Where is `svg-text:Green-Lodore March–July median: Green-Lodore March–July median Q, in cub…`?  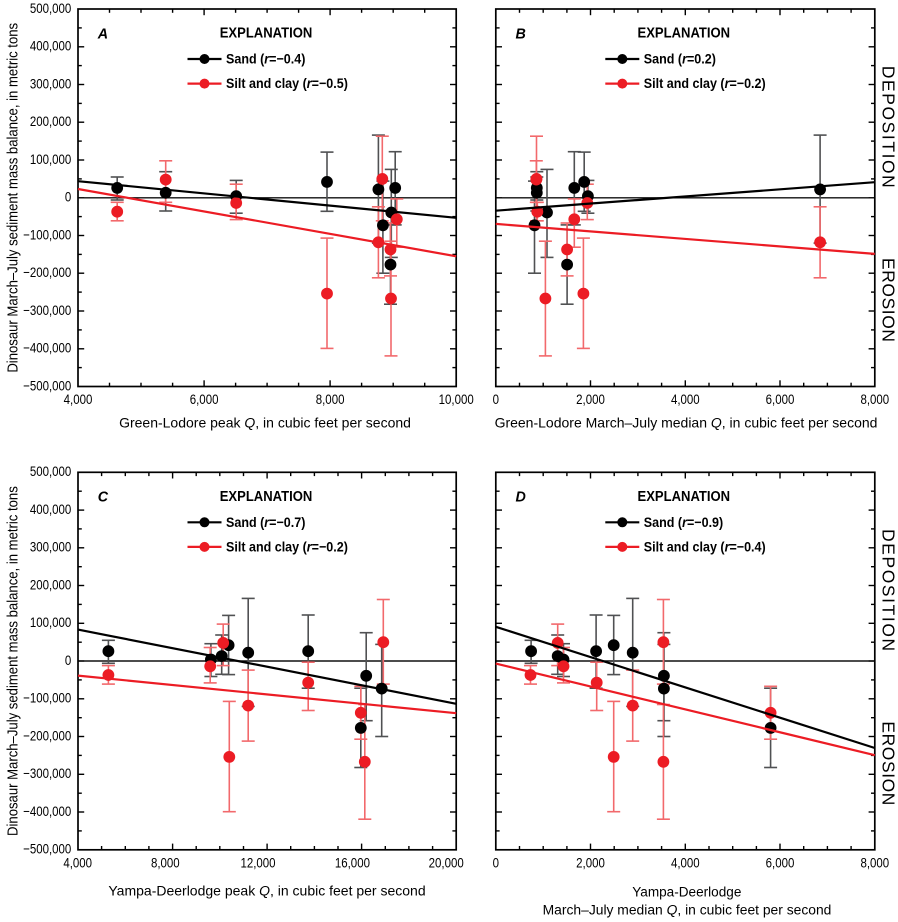 svg-text:Green-Lodore March–July median: Green-Lodore March–July median Q, in cub… is located at coordinates (686, 422).